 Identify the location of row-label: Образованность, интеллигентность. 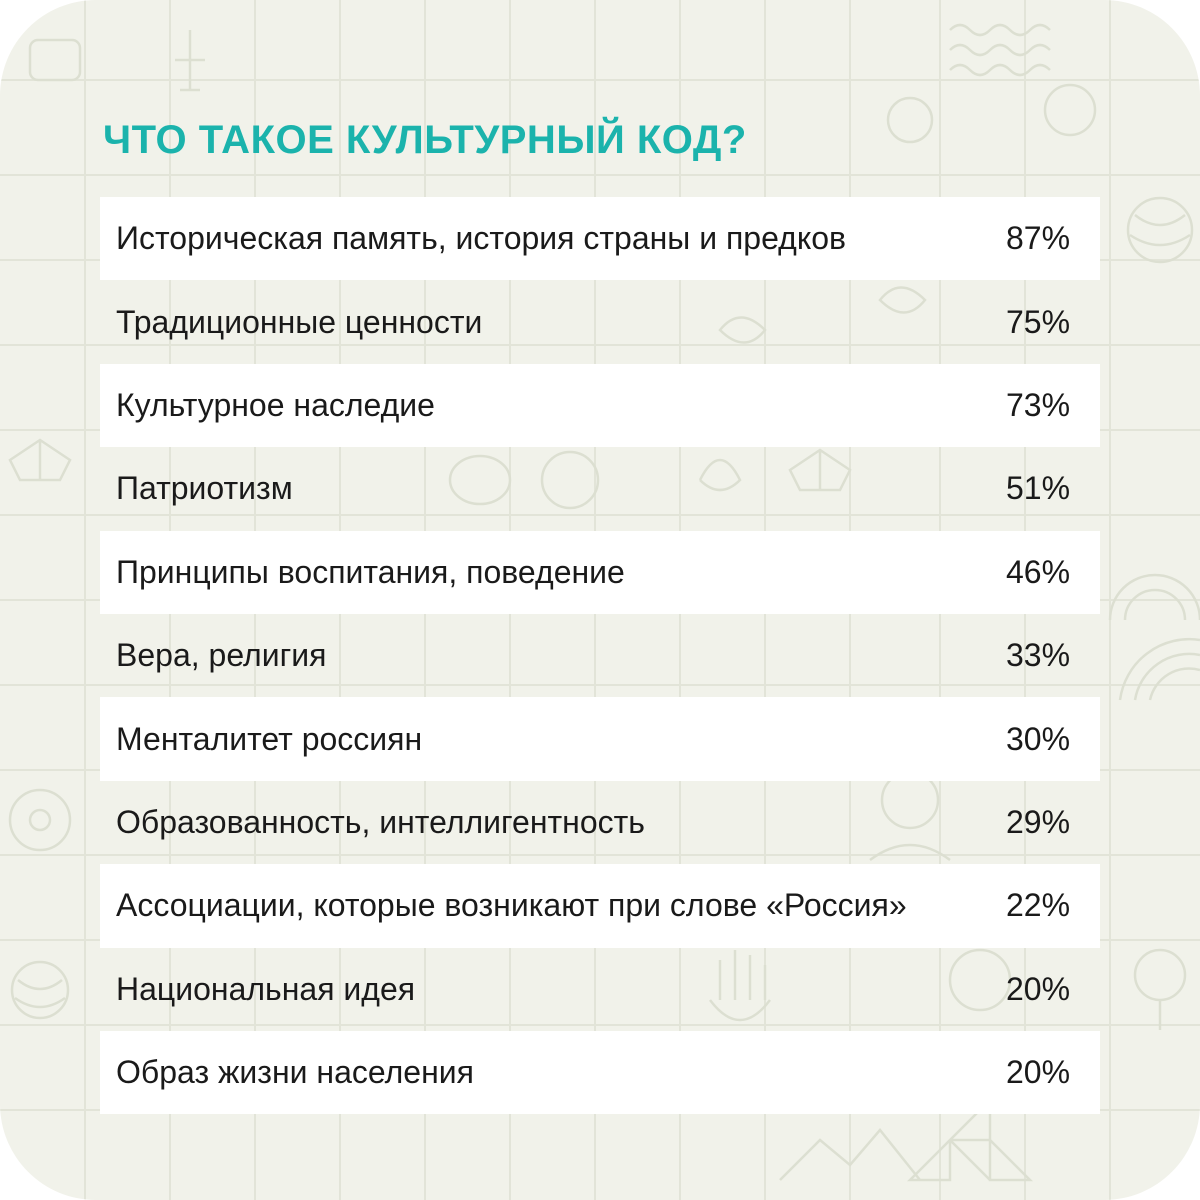
(380, 821).